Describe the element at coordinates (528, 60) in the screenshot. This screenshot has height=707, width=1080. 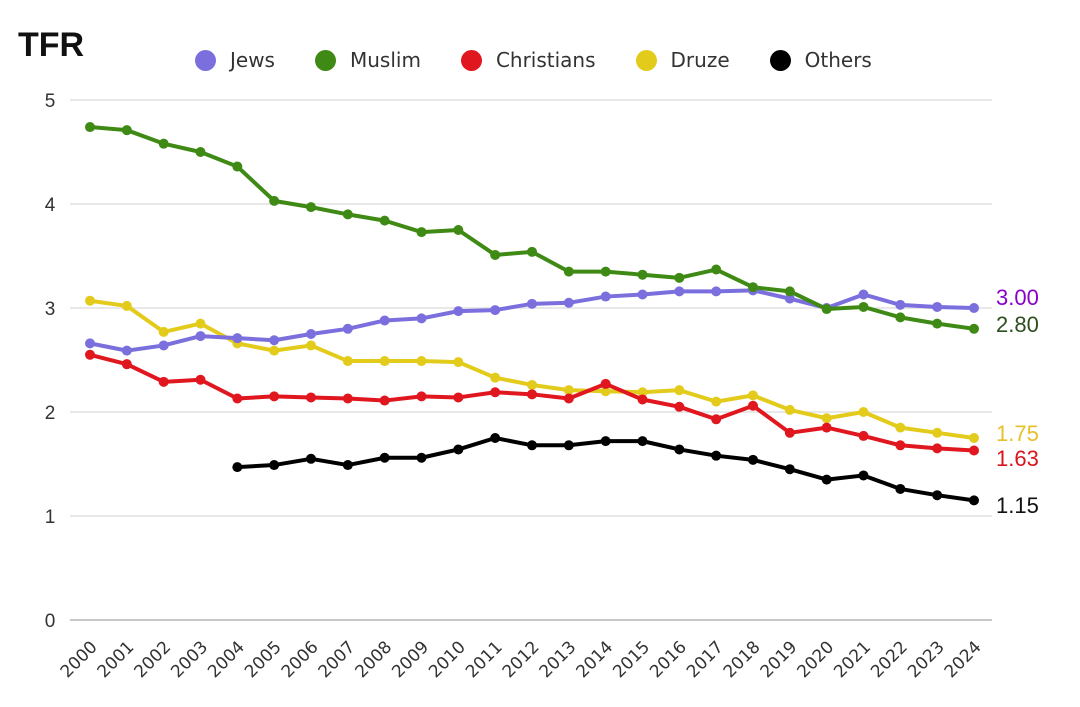
I see `legend-item-christians: Christians` at that location.